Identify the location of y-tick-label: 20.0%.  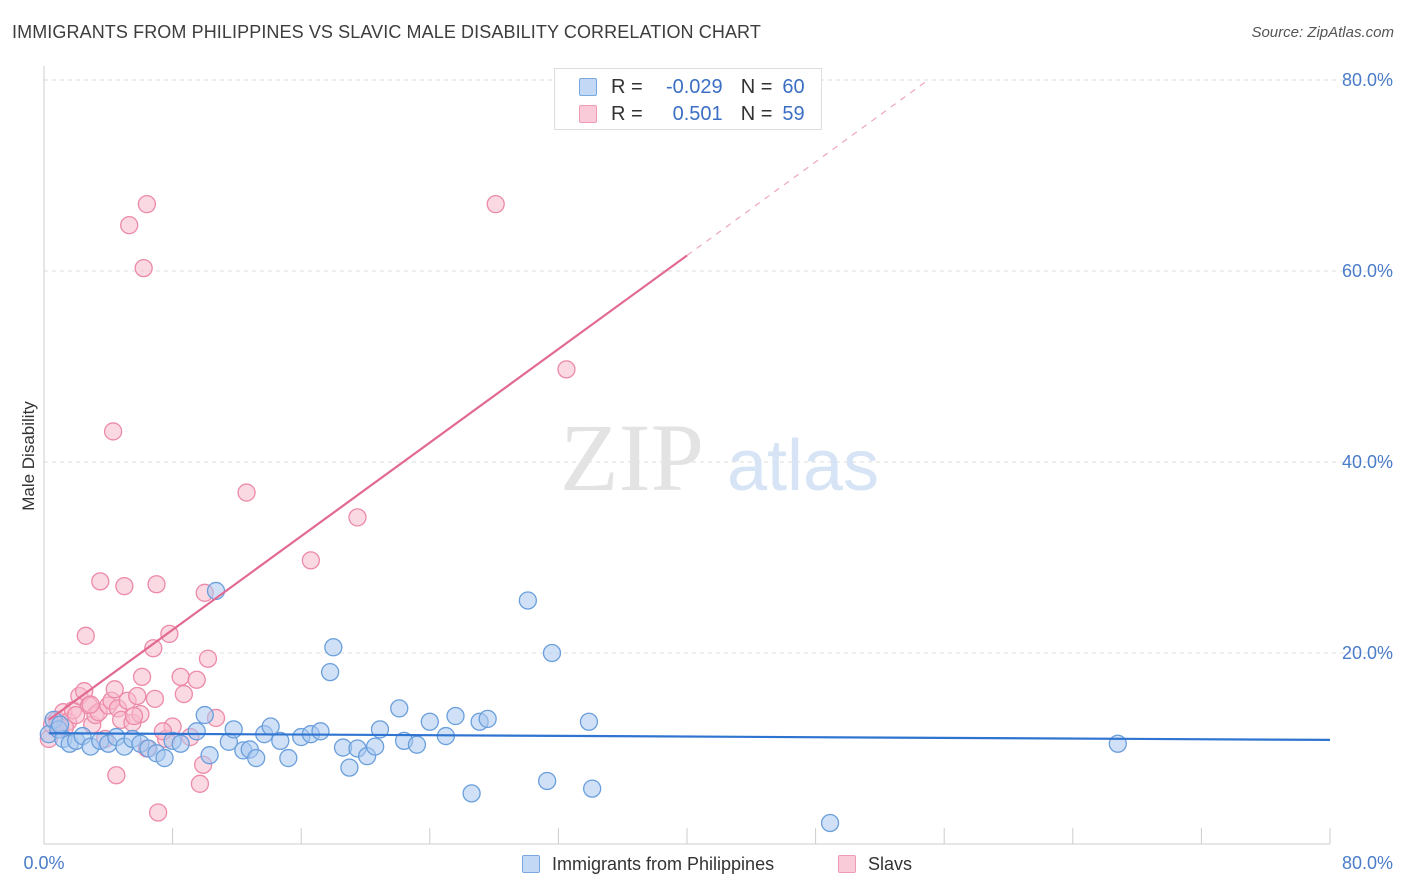
(1367, 653).